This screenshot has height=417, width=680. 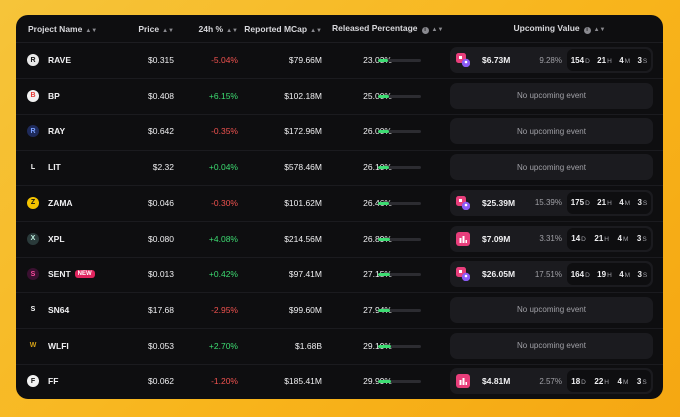 What do you see at coordinates (576, 238) in the screenshot?
I see `countdown-days-value: 14` at bounding box center [576, 238].